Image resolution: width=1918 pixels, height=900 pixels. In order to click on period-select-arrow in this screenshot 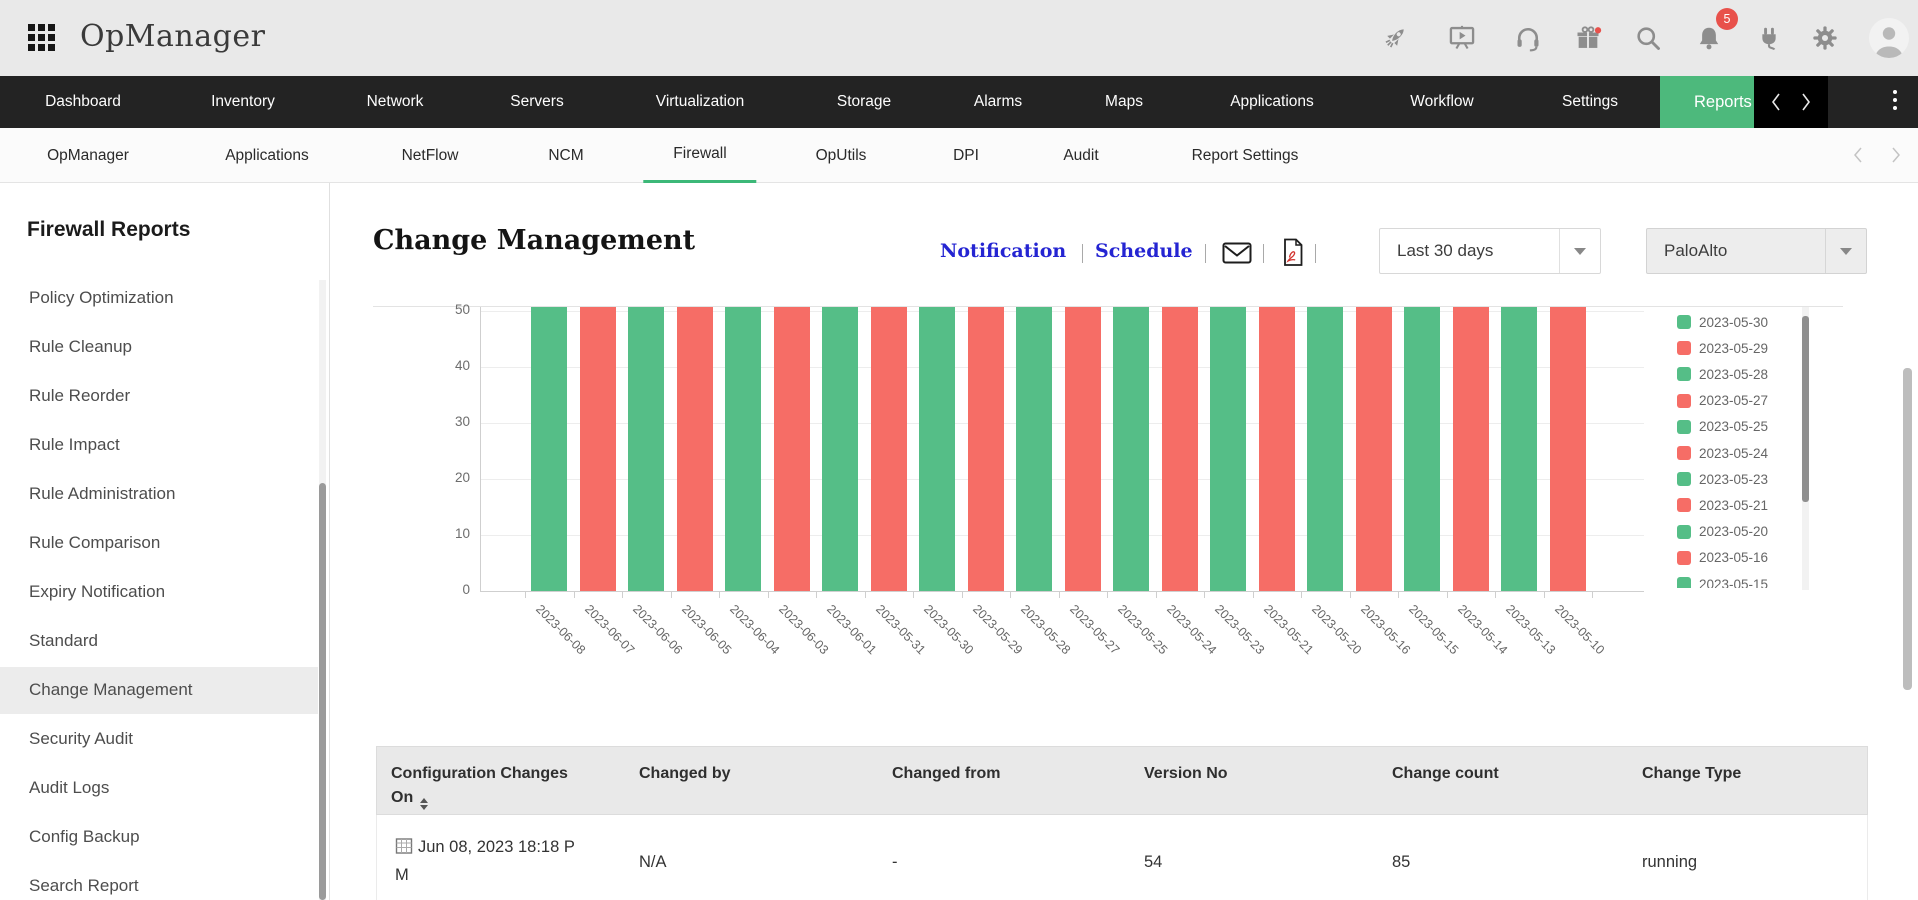, I will do `click(1579, 251)`.